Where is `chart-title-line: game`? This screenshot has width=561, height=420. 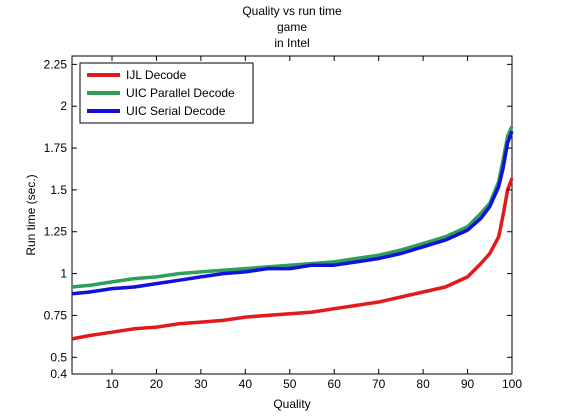 chart-title-line: game is located at coordinates (292, 27).